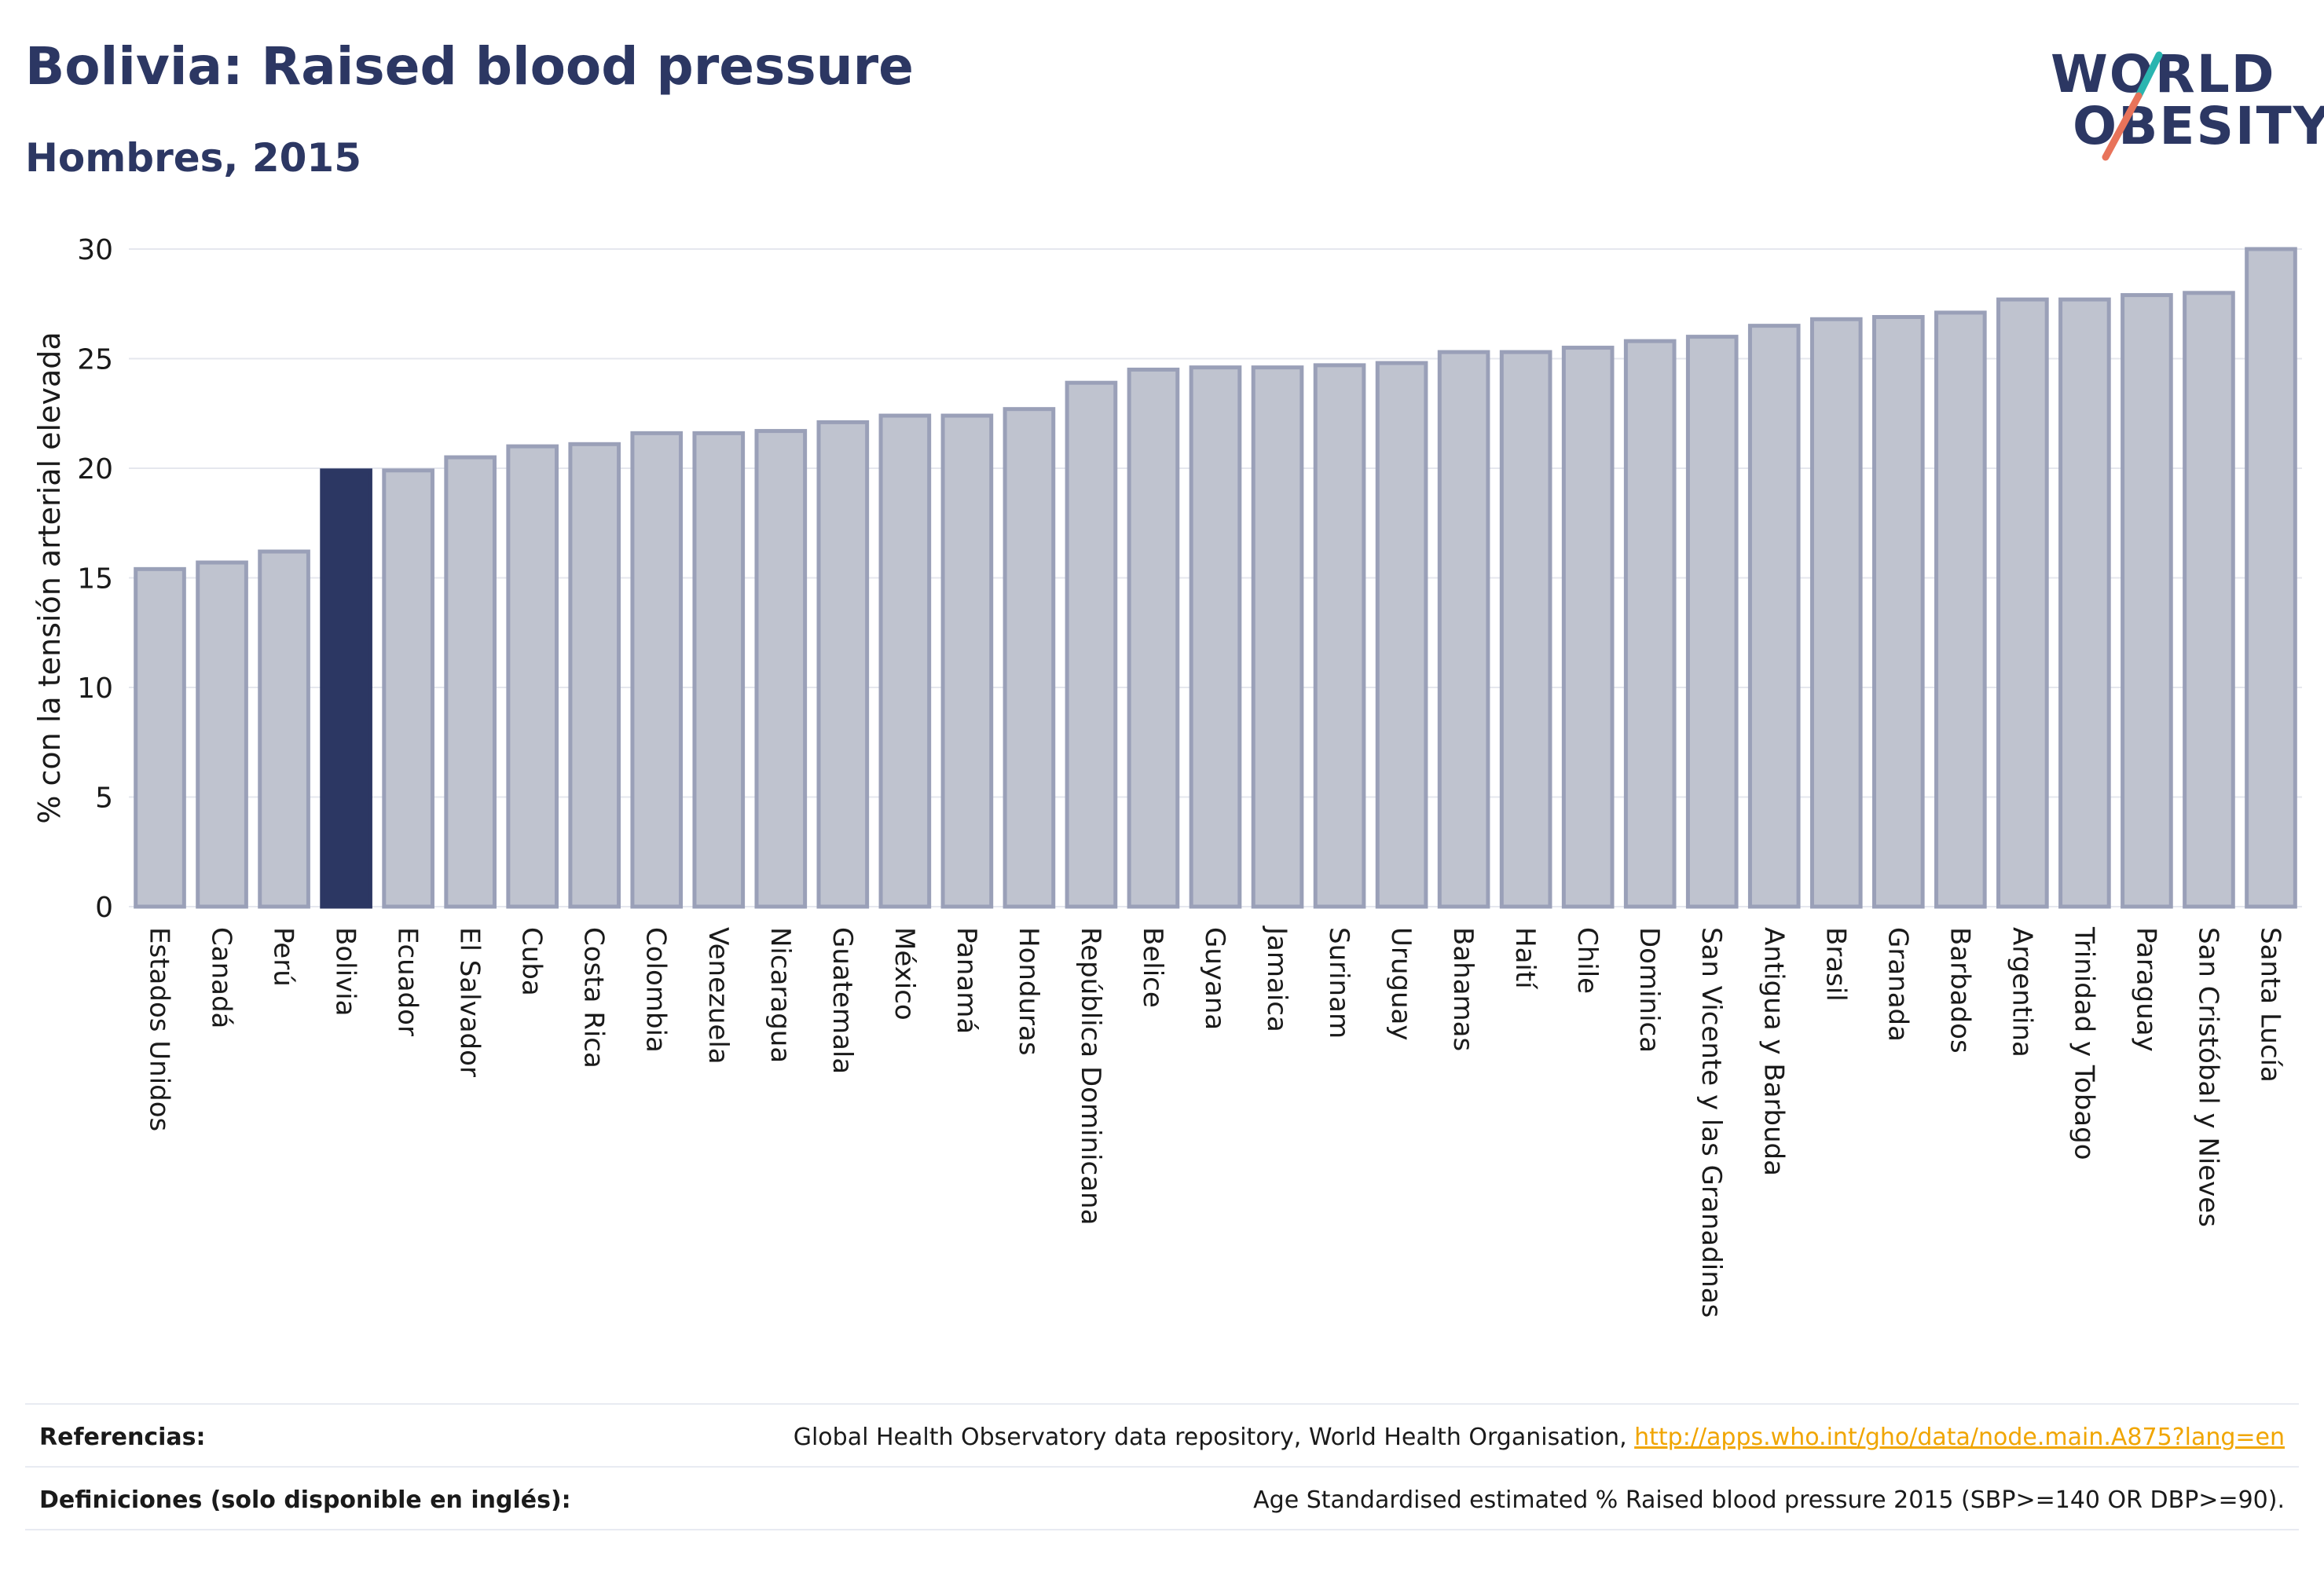 This screenshot has width=2324, height=1576. I want to click on references-label: Referencias:, so click(122, 1437).